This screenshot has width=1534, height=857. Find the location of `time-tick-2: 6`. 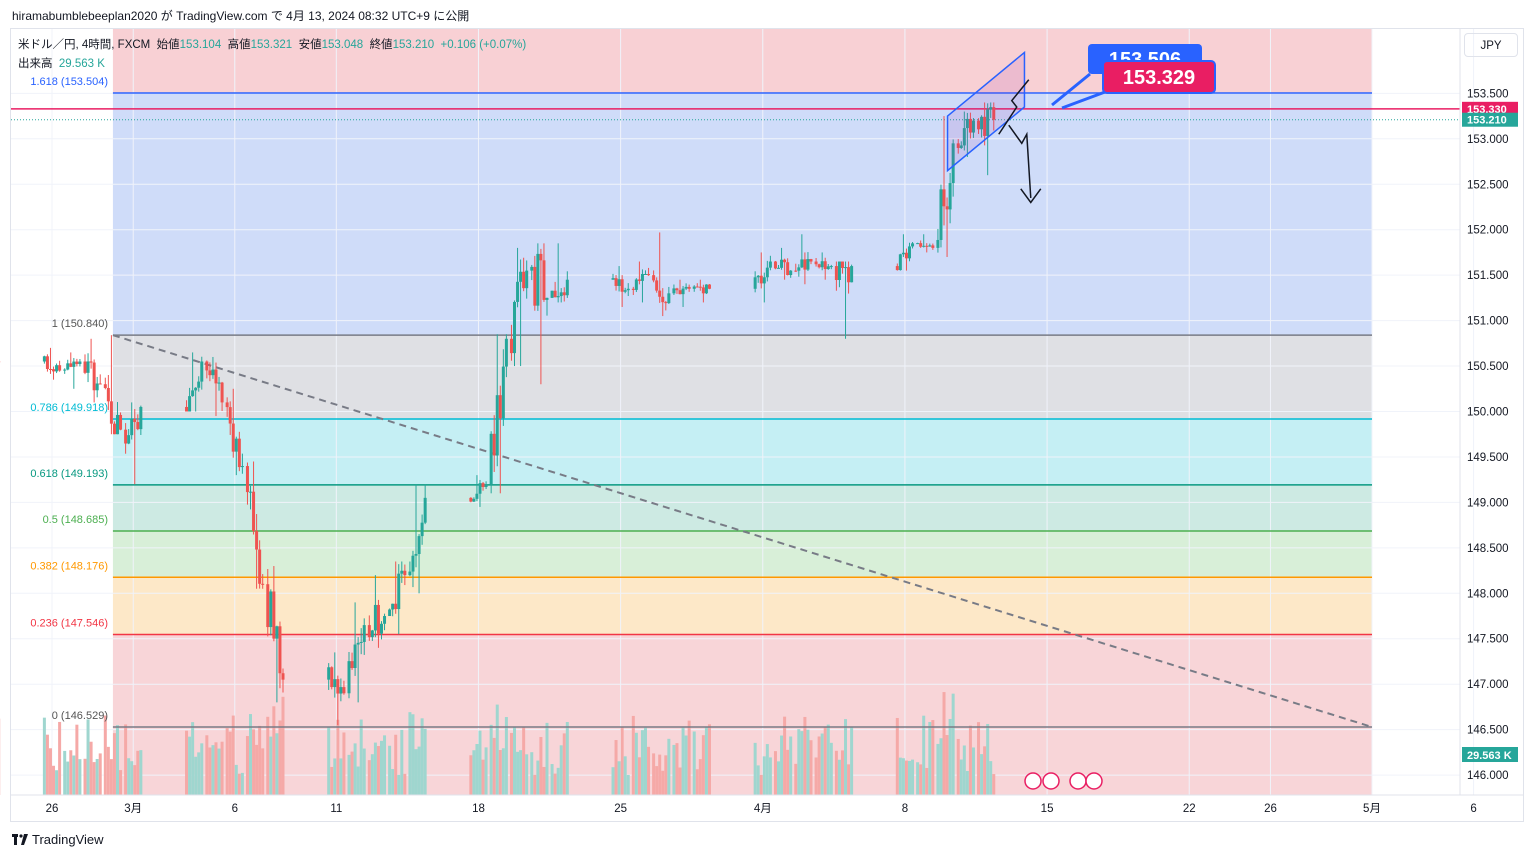

time-tick-2: 6 is located at coordinates (235, 809).